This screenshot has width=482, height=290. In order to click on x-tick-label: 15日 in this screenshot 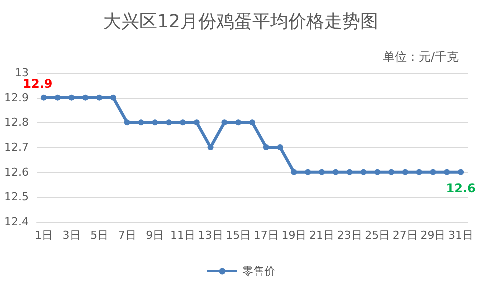, I will do `click(239, 235)`.